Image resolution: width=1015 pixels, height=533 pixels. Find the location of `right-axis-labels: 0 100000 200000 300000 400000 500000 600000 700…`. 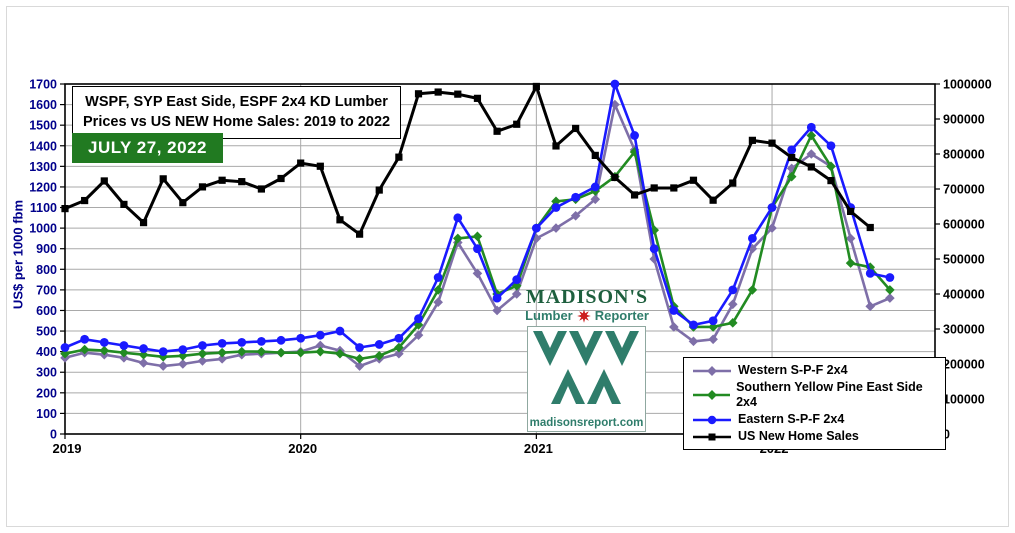

right-axis-labels: 0 100000 200000 300000 400000 500000 600000 700… is located at coordinates (963, 260).